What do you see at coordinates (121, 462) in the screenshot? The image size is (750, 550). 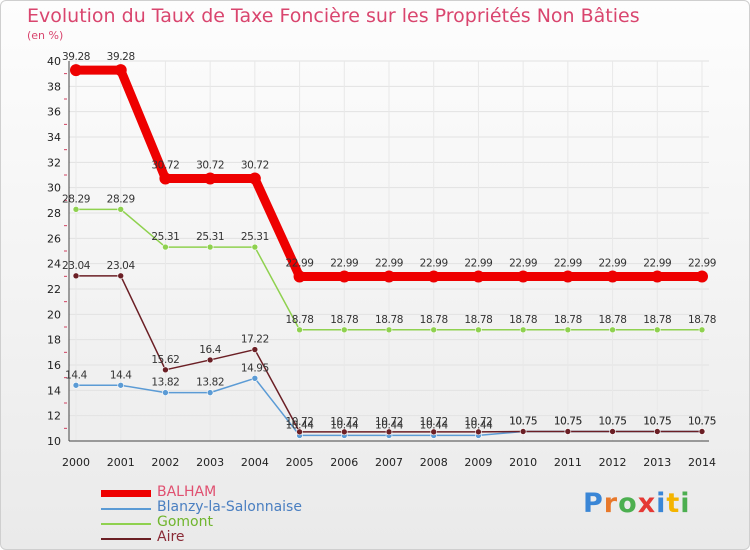 I see `x-tick-label: 2001` at bounding box center [121, 462].